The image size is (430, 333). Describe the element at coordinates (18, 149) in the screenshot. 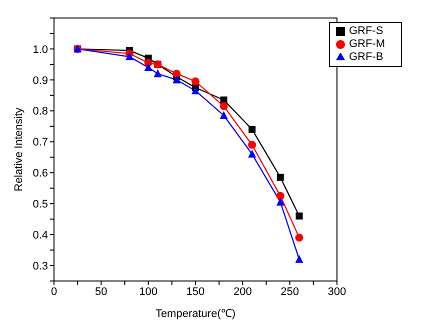

I see `y-axis-title: Relative Intensity` at that location.